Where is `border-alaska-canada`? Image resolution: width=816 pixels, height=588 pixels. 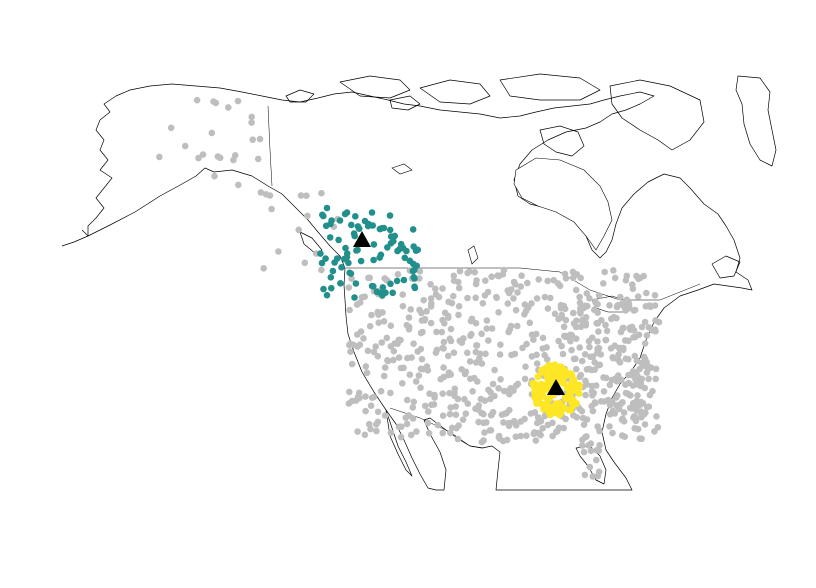
border-alaska-canada is located at coordinates (270, 146).